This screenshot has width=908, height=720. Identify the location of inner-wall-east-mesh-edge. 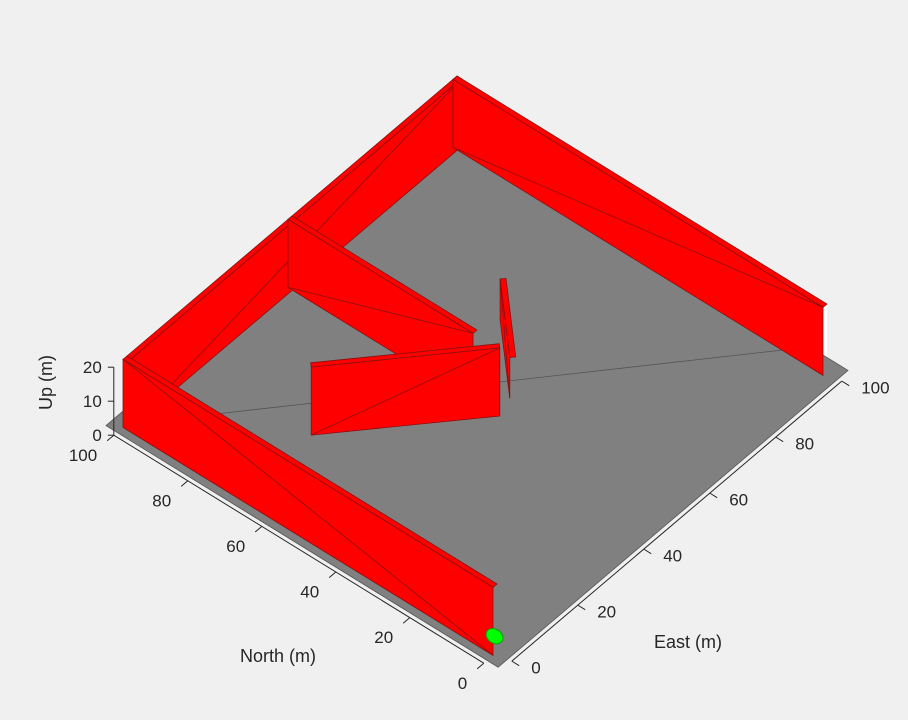
(505, 338).